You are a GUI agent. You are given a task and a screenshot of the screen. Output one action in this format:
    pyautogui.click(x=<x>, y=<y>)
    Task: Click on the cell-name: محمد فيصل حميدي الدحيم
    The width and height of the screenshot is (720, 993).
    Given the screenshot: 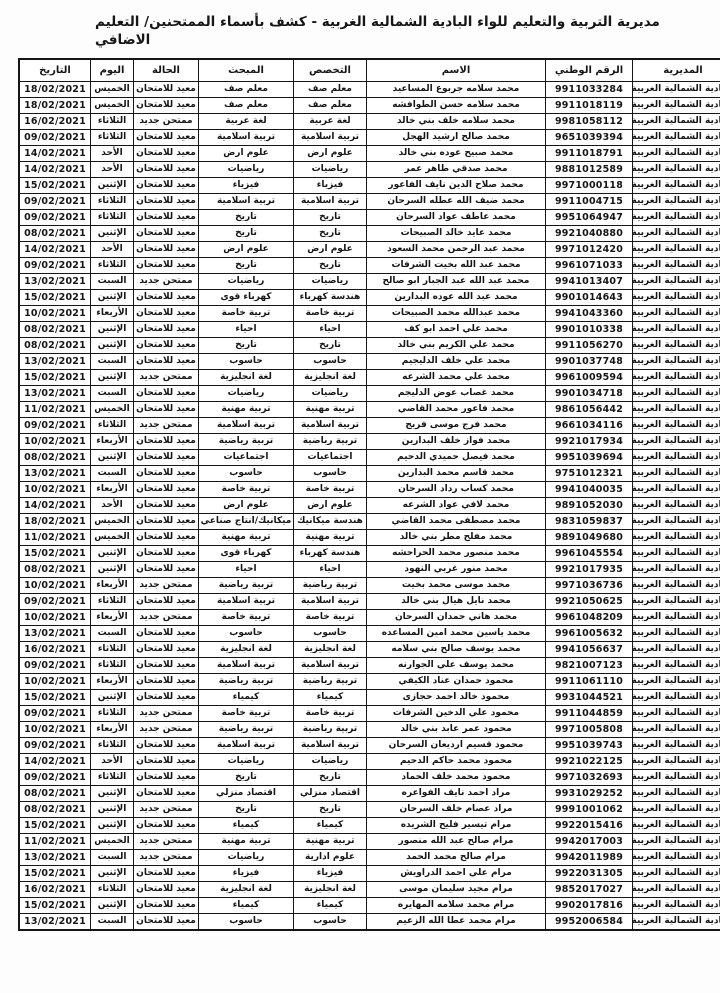 What is the action you would take?
    pyautogui.click(x=456, y=458)
    